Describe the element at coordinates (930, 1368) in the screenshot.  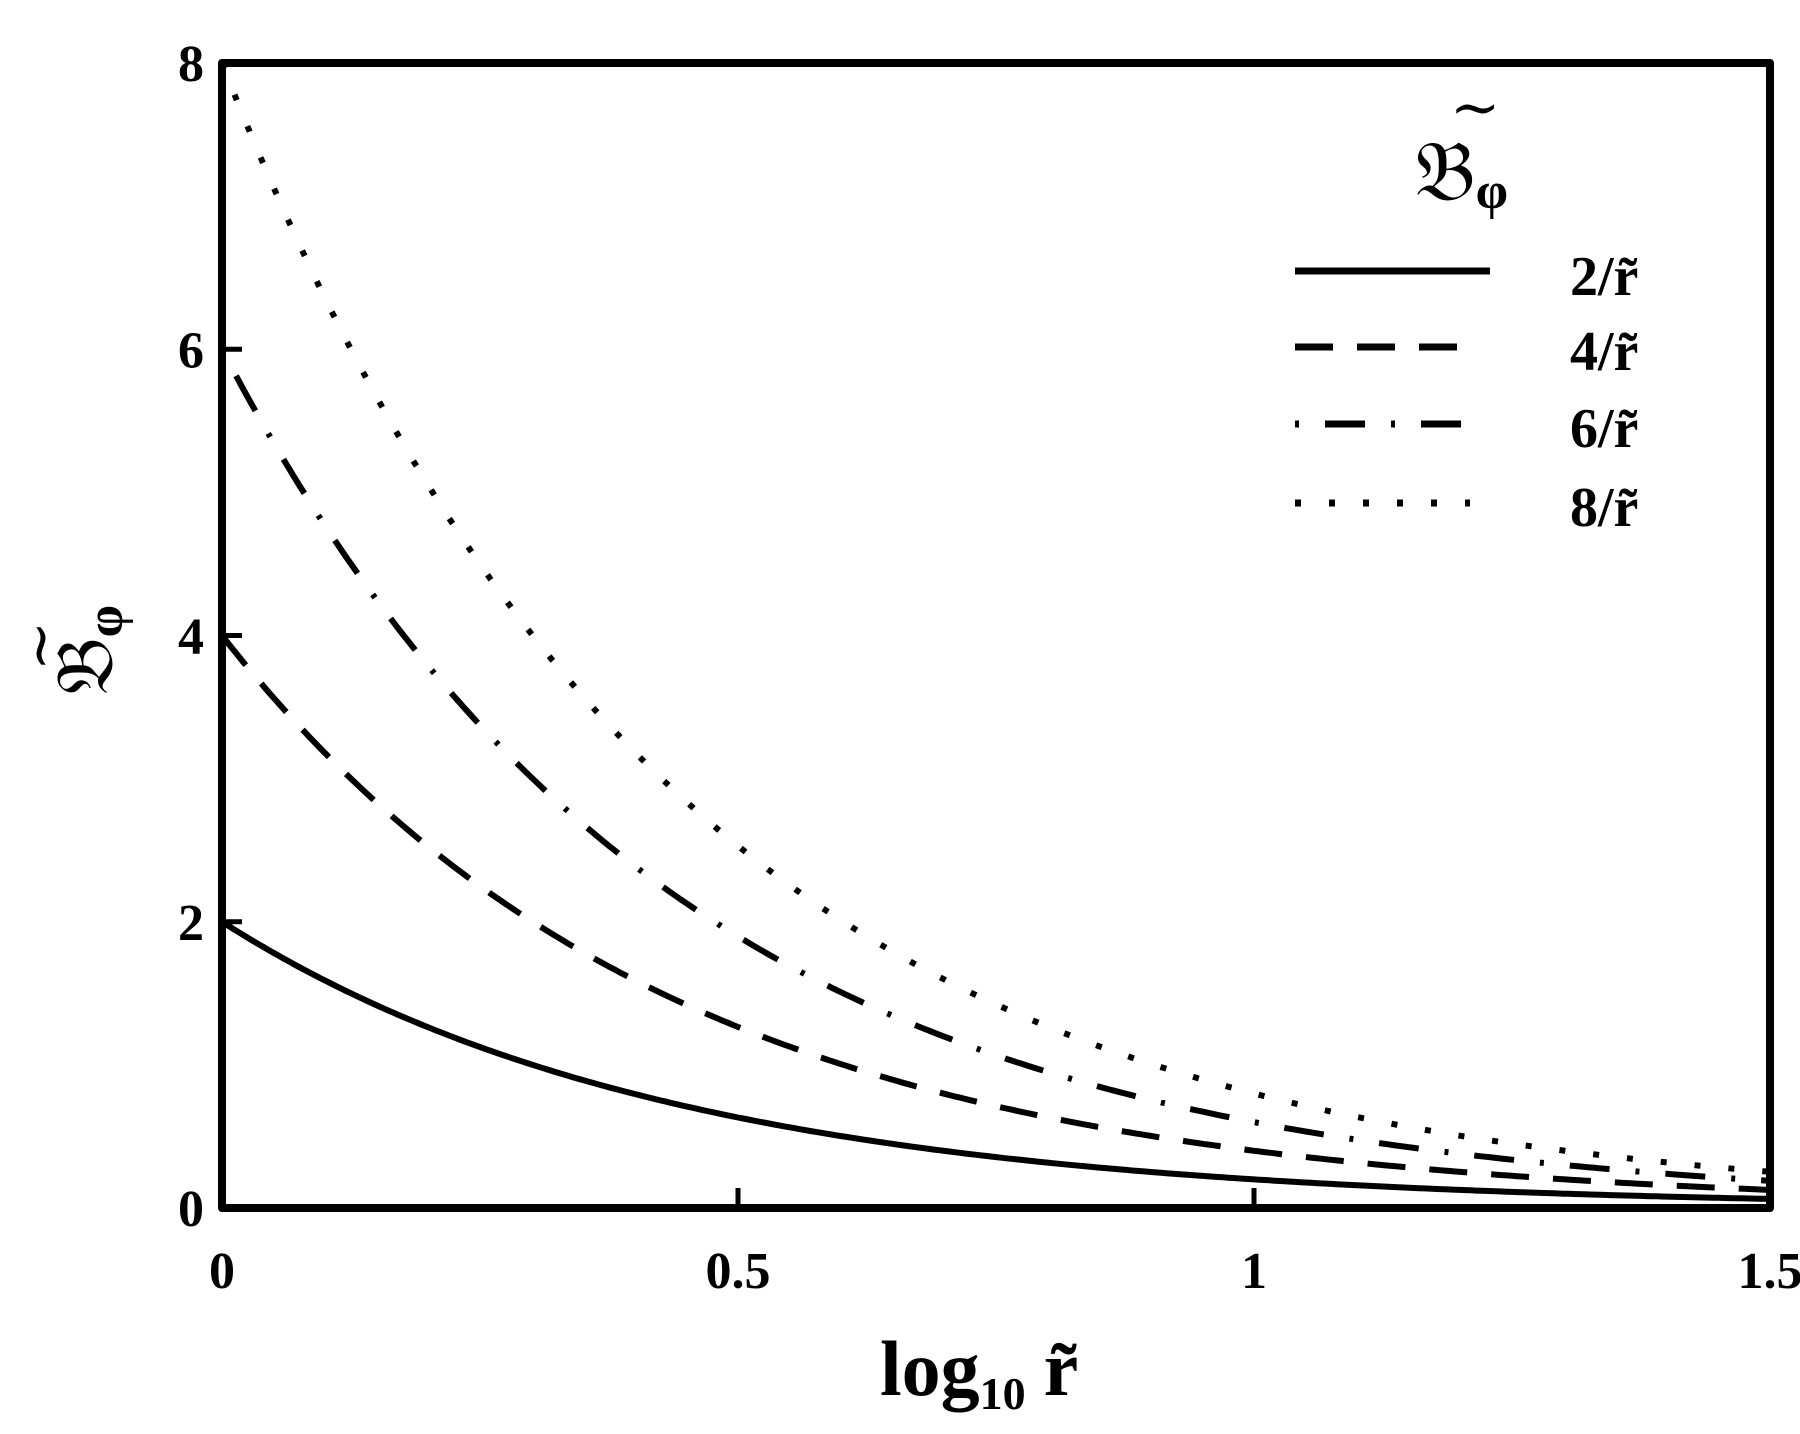
I see `x-axis-title-main: log` at that location.